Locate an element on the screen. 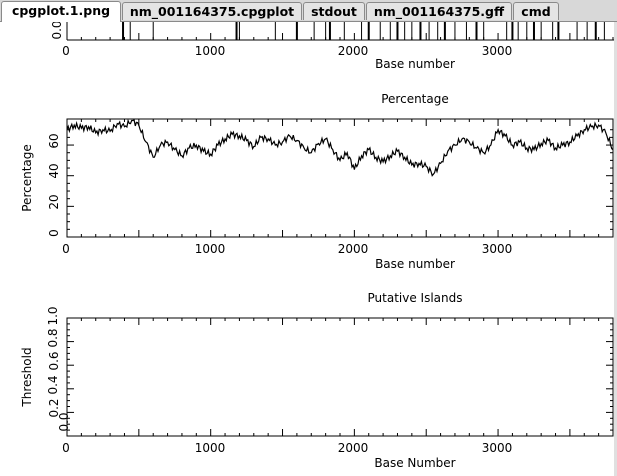  tab-cpgplot-png: cpgplot.1.png is located at coordinates (61, 11).